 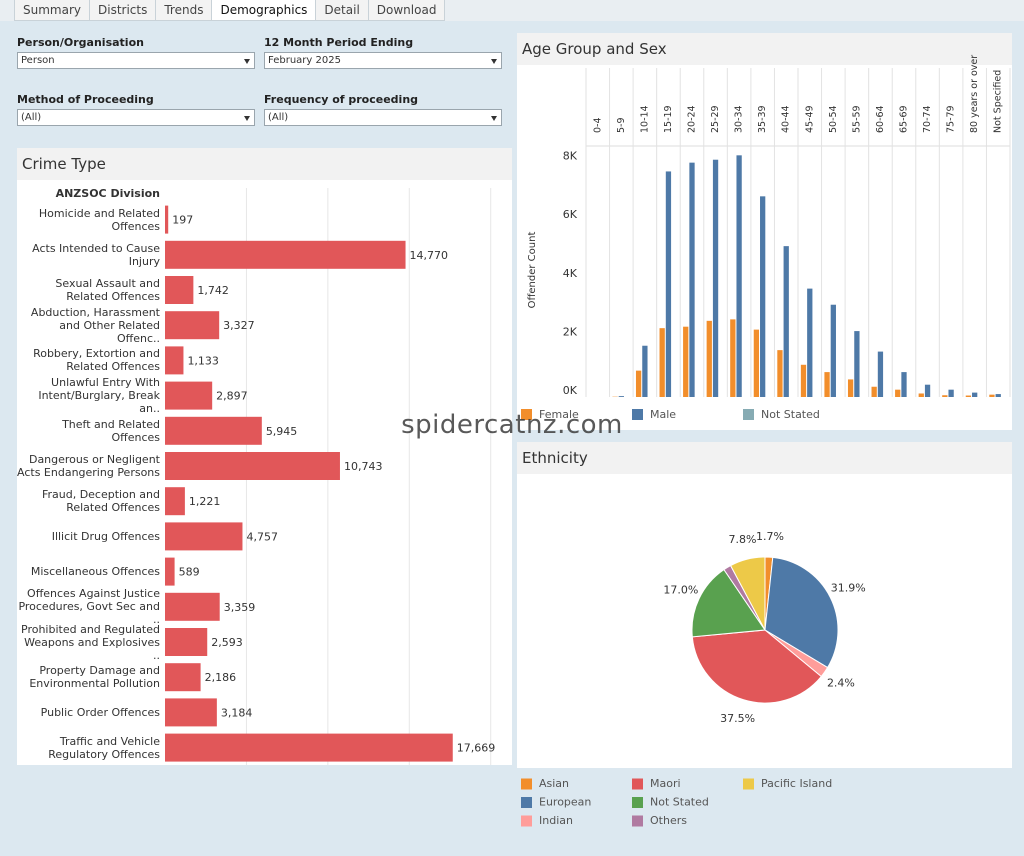 I want to click on x-tick-label: 55-59, so click(x=856, y=119).